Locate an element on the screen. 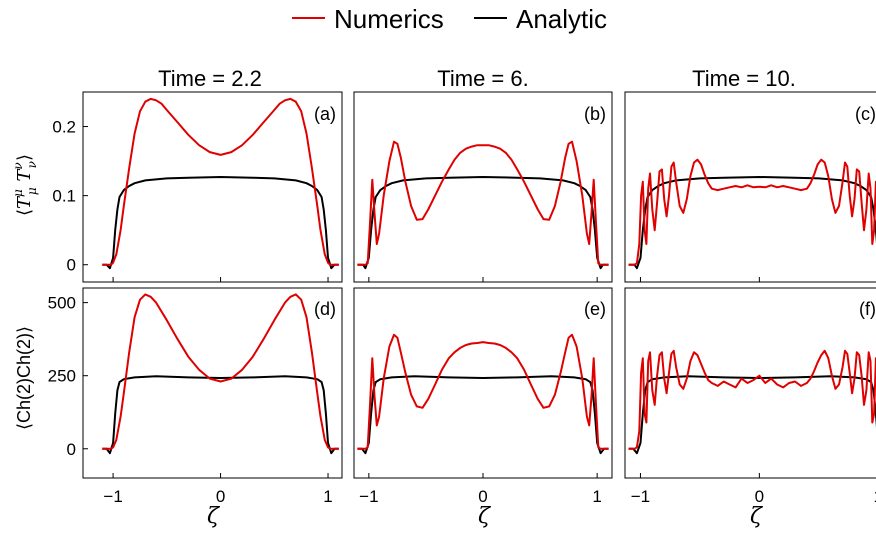 This screenshot has height=533, width=876. panel-b-plot is located at coordinates (483, 211).